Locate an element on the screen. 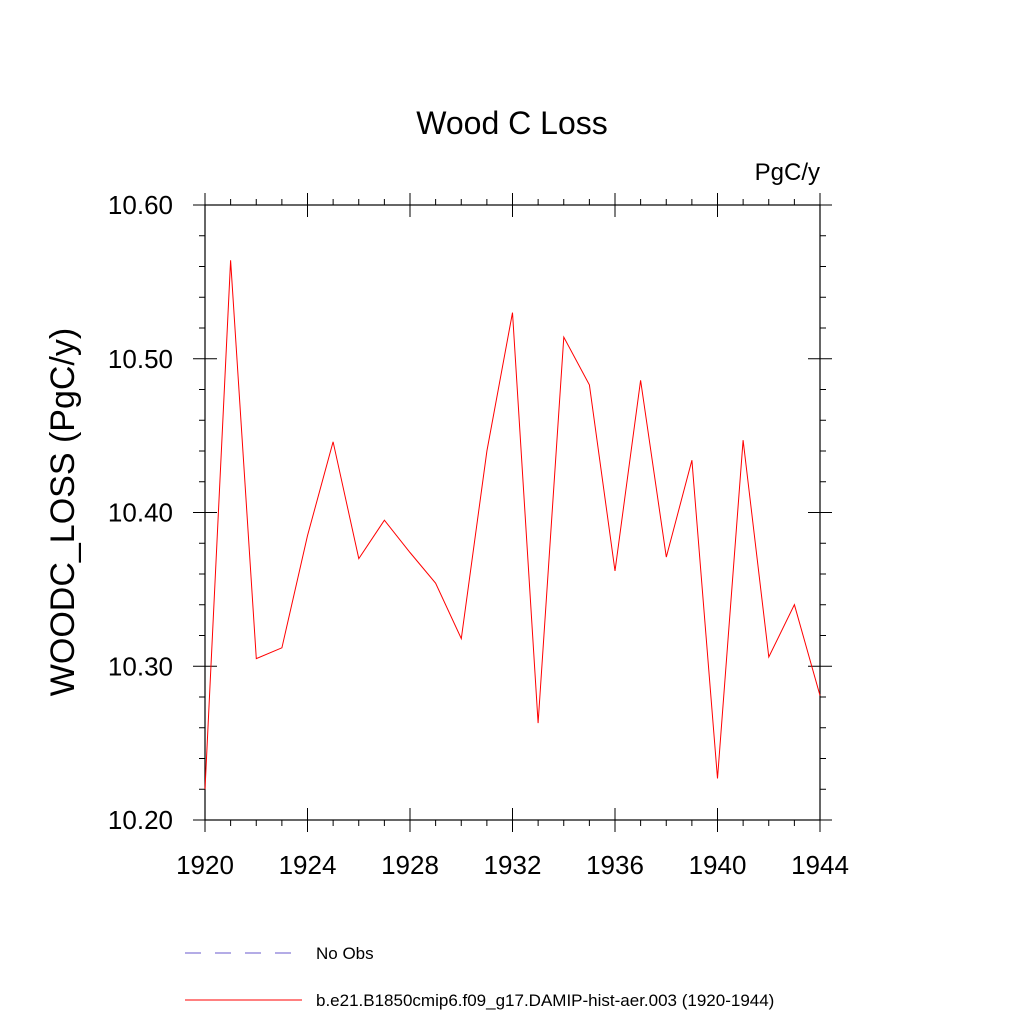 The height and width of the screenshot is (1024, 1024). x-tick-label: 1936 is located at coordinates (615, 865).